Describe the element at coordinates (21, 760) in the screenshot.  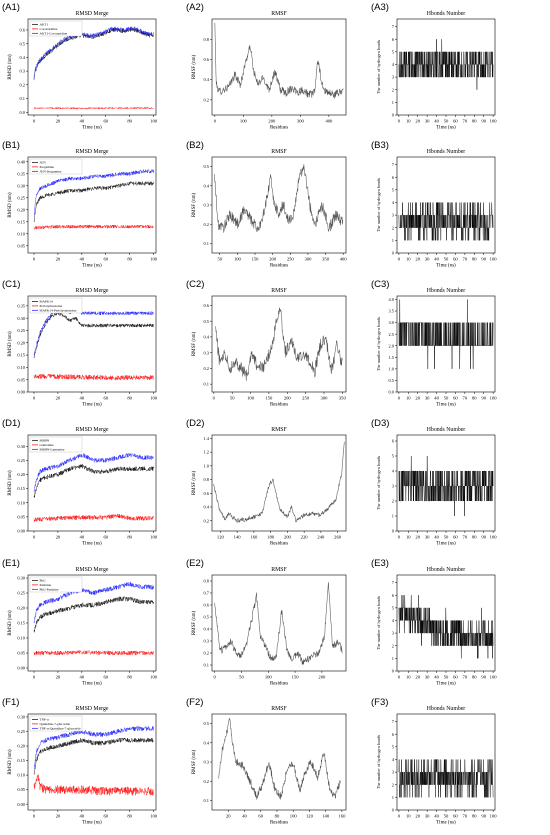
I see `y-tick-label: 0.15` at that location.